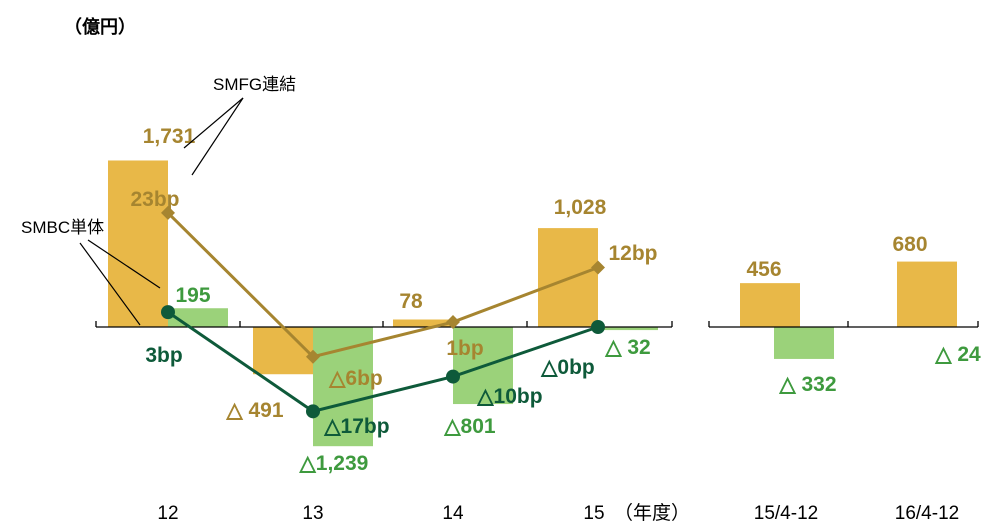  What do you see at coordinates (652, 512) in the screenshot?
I see `x-axis-suffix: （年度）` at bounding box center [652, 512].